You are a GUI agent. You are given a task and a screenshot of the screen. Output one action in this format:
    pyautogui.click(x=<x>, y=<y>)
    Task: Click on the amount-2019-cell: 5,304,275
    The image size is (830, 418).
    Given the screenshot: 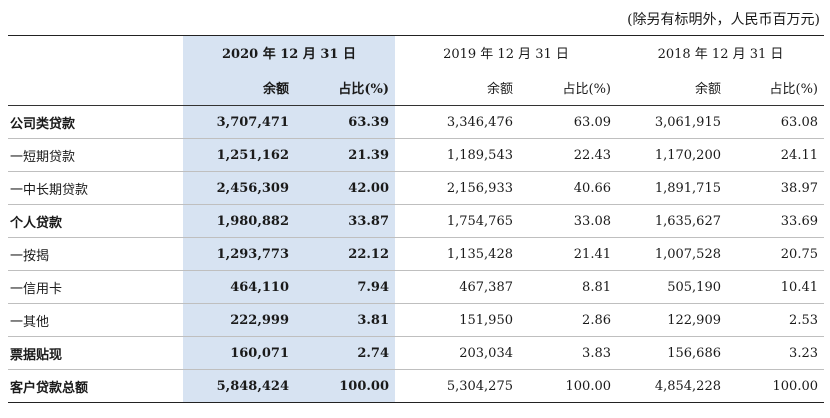 What is the action you would take?
    pyautogui.click(x=479, y=386)
    